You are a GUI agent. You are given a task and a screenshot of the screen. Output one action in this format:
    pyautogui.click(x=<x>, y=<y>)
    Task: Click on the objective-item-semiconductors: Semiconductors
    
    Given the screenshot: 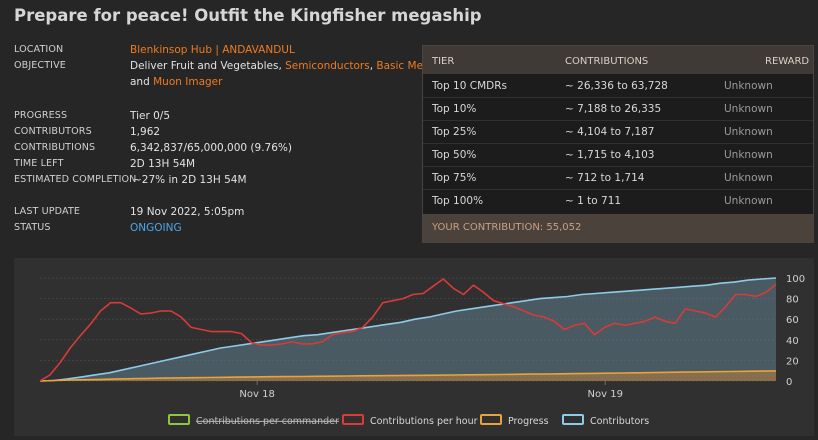 What is the action you would take?
    pyautogui.click(x=327, y=66)
    